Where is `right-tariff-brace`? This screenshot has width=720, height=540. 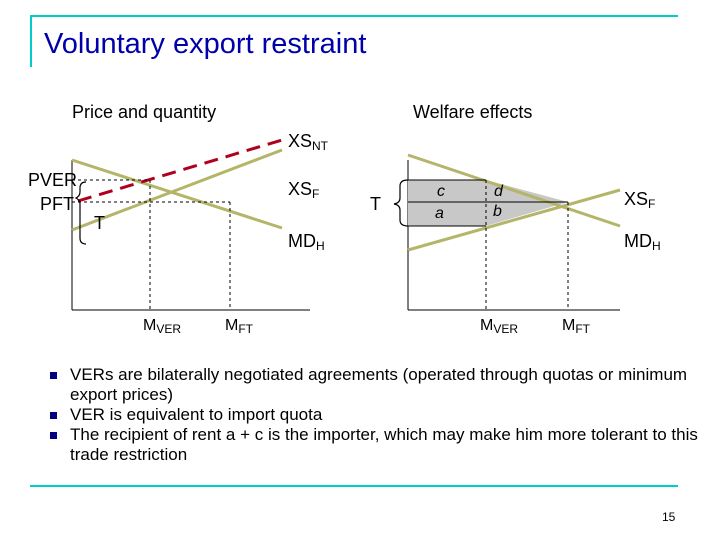
right-tariff-brace is located at coordinates (401, 203).